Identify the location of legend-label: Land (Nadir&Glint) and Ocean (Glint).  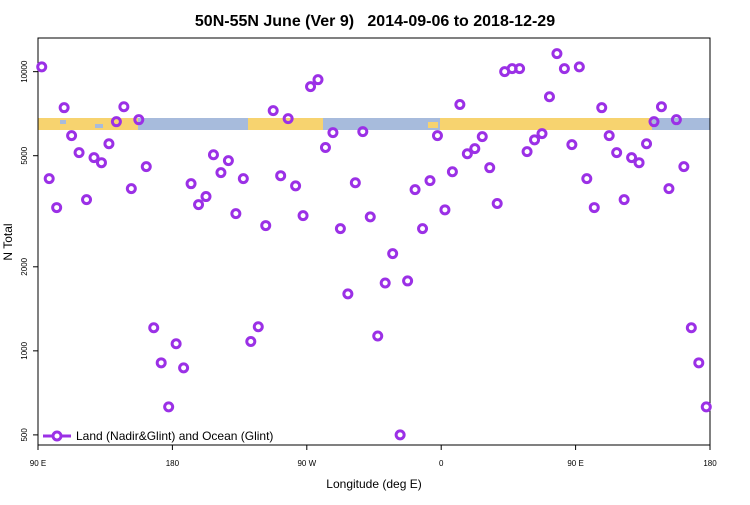
(174, 436).